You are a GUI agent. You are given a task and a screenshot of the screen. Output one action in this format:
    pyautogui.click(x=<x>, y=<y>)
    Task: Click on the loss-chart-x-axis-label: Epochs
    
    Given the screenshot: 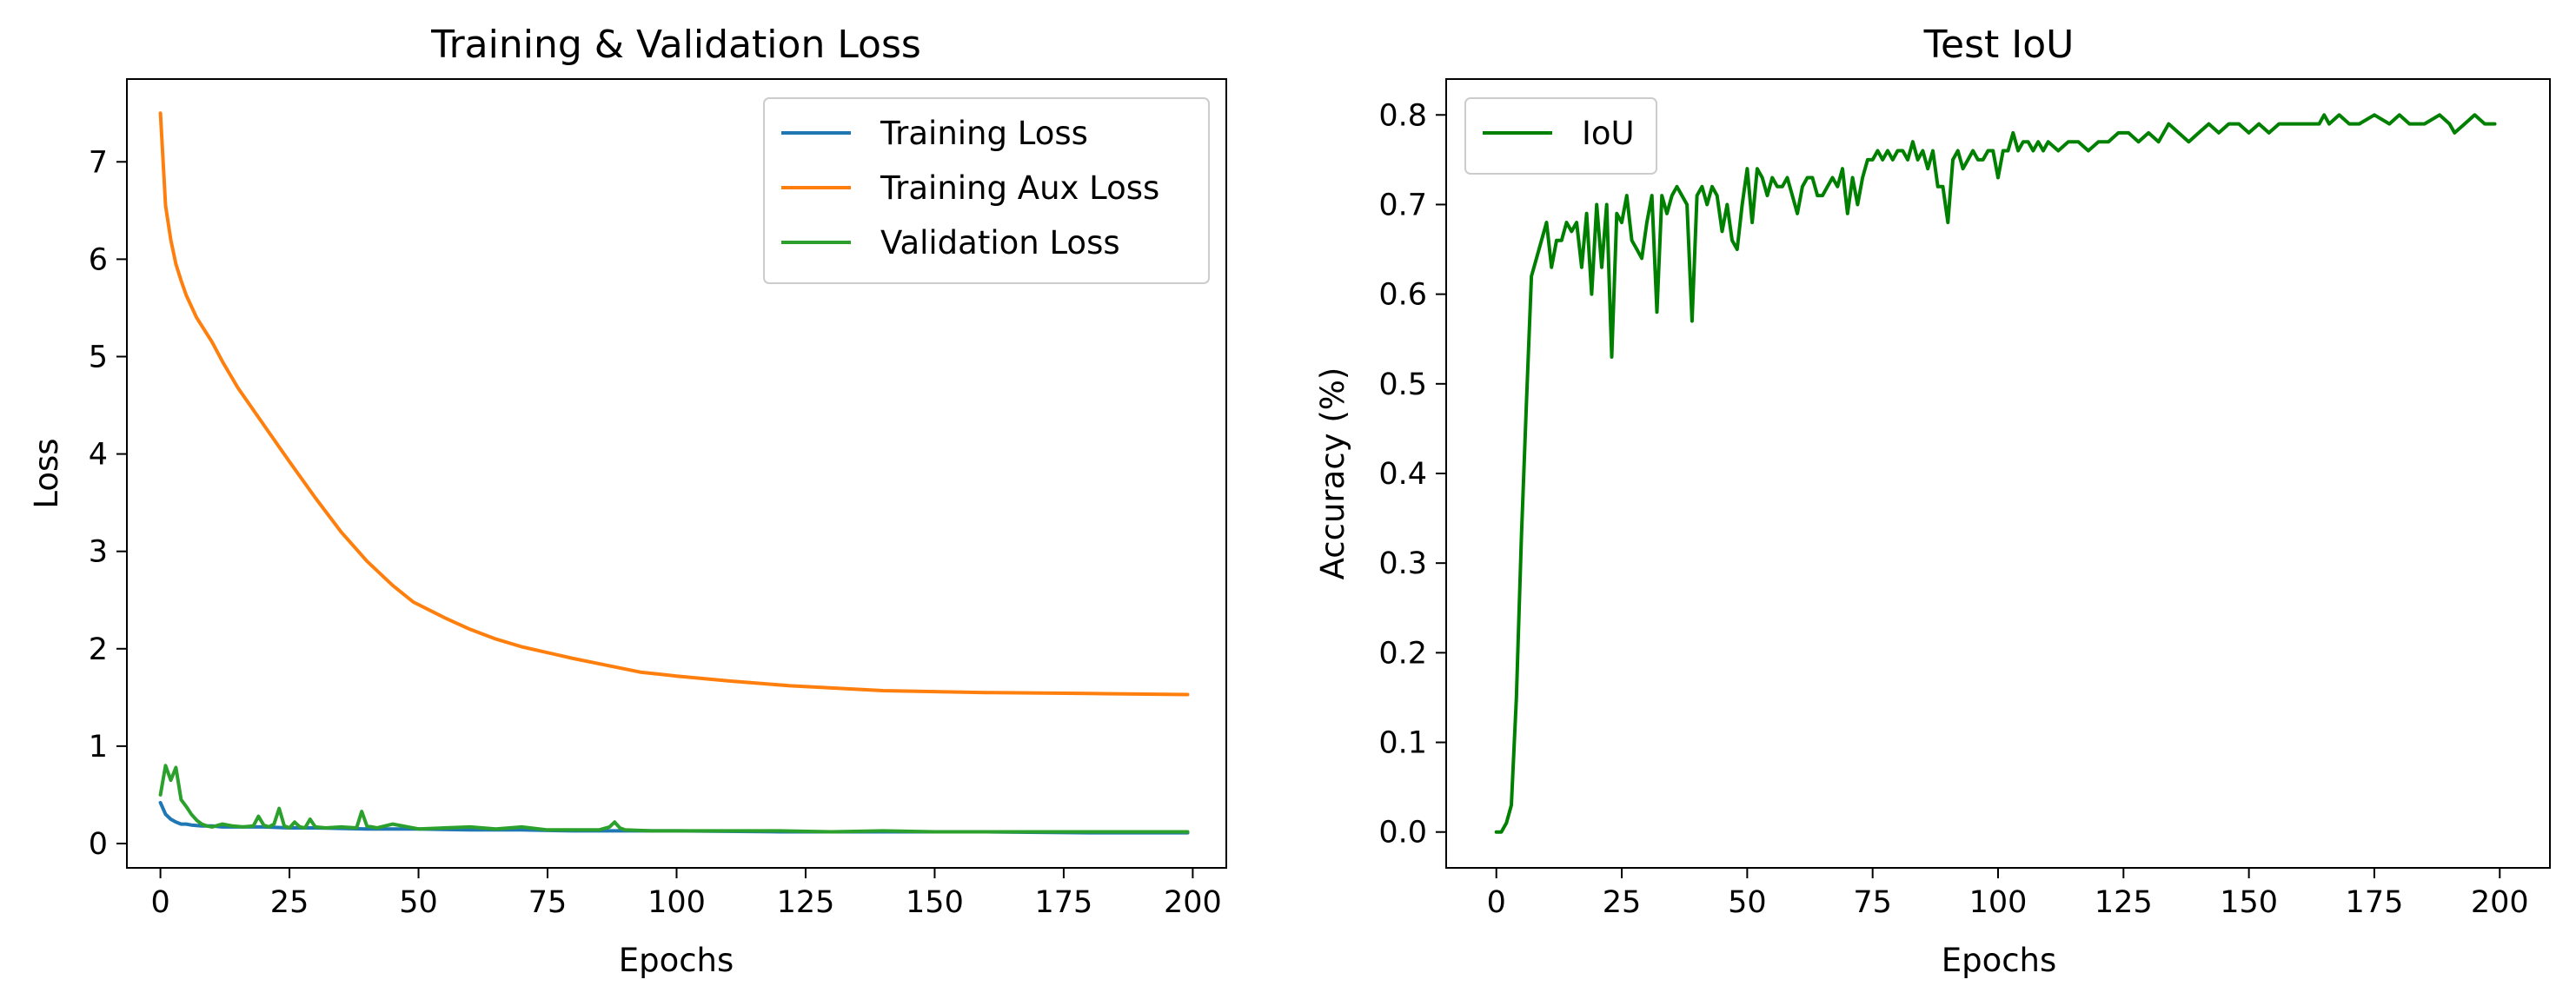 What is the action you would take?
    pyautogui.click(x=676, y=960)
    